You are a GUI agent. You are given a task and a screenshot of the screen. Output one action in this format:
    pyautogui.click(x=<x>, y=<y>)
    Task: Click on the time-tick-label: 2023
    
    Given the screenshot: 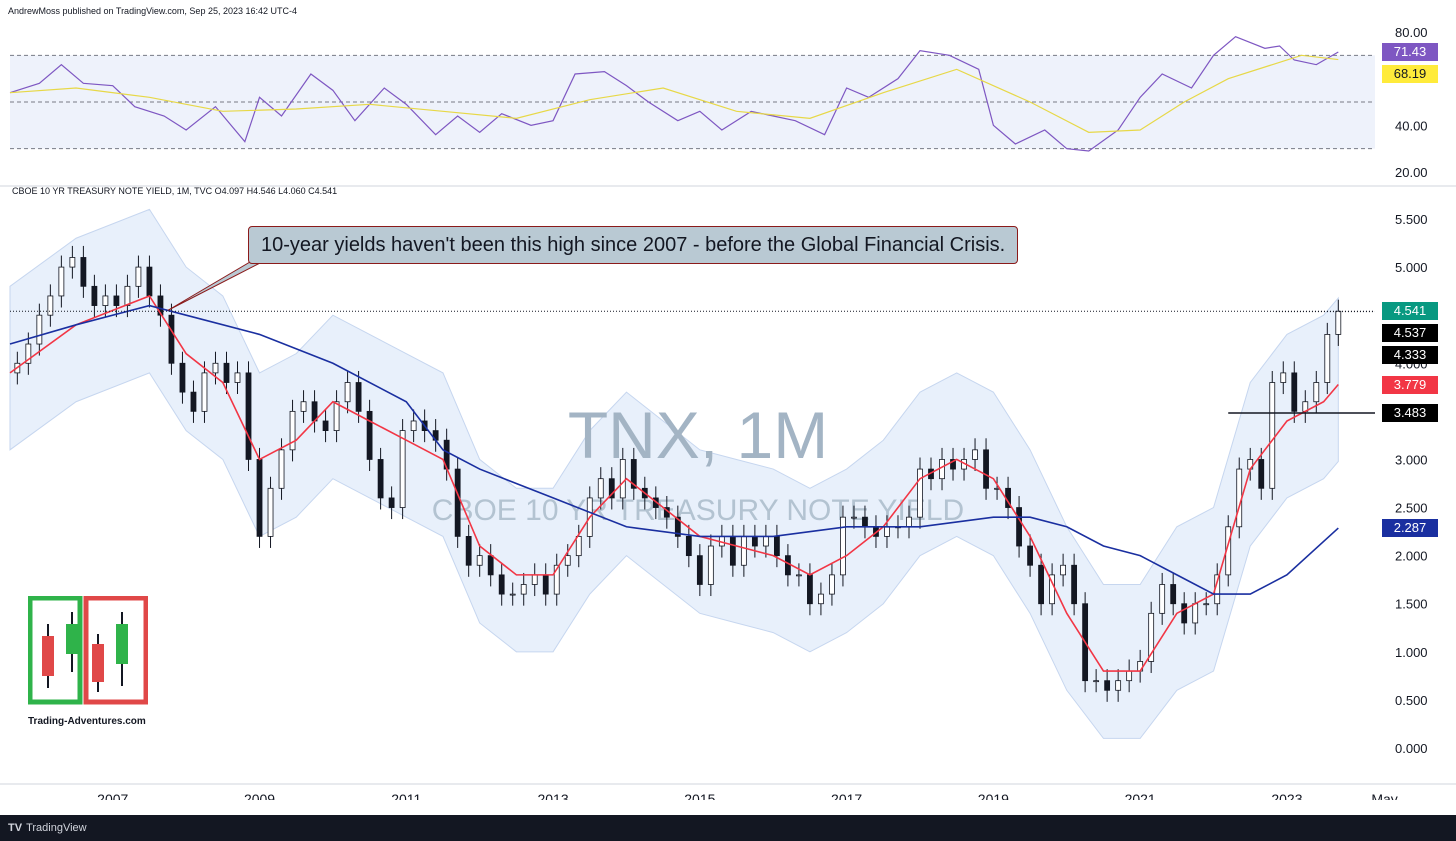 What is the action you would take?
    pyautogui.click(x=1286, y=795)
    